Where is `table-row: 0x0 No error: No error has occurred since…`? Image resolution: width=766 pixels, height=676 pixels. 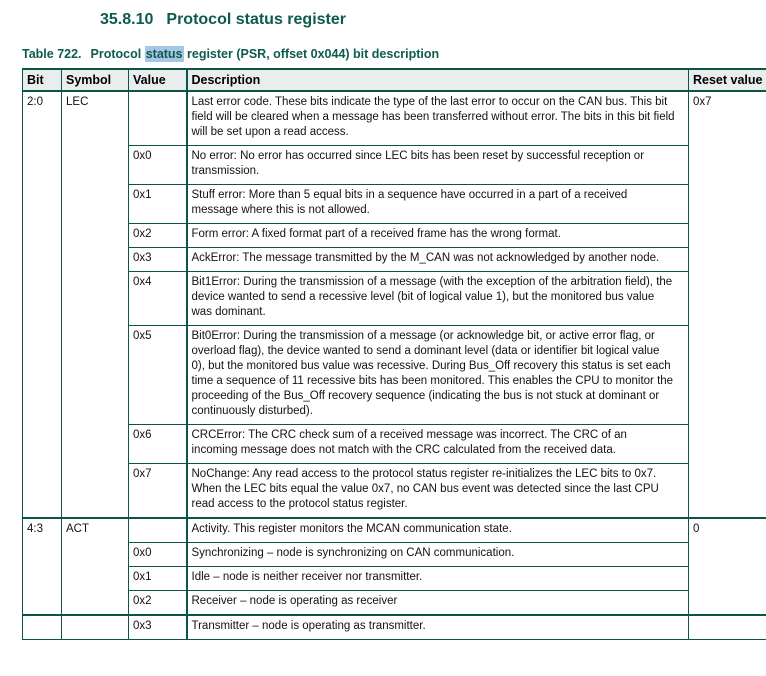
table-row: 0x0 No error: No error has occurred since… is located at coordinates (394, 165).